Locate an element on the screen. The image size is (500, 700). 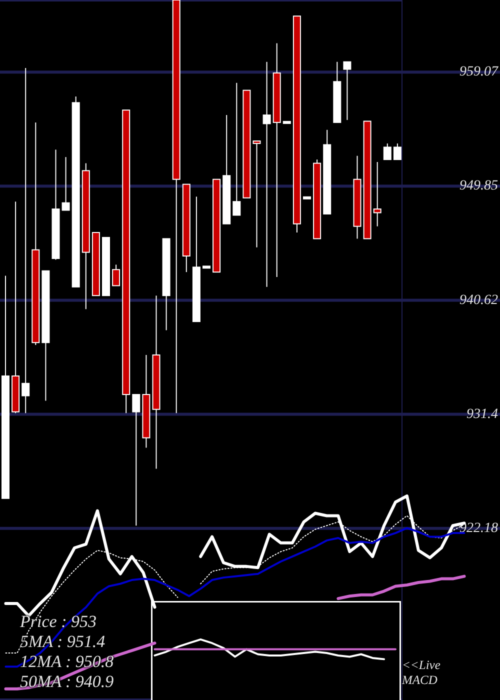
y-tick-label: 940.62 is located at coordinates (479, 300).